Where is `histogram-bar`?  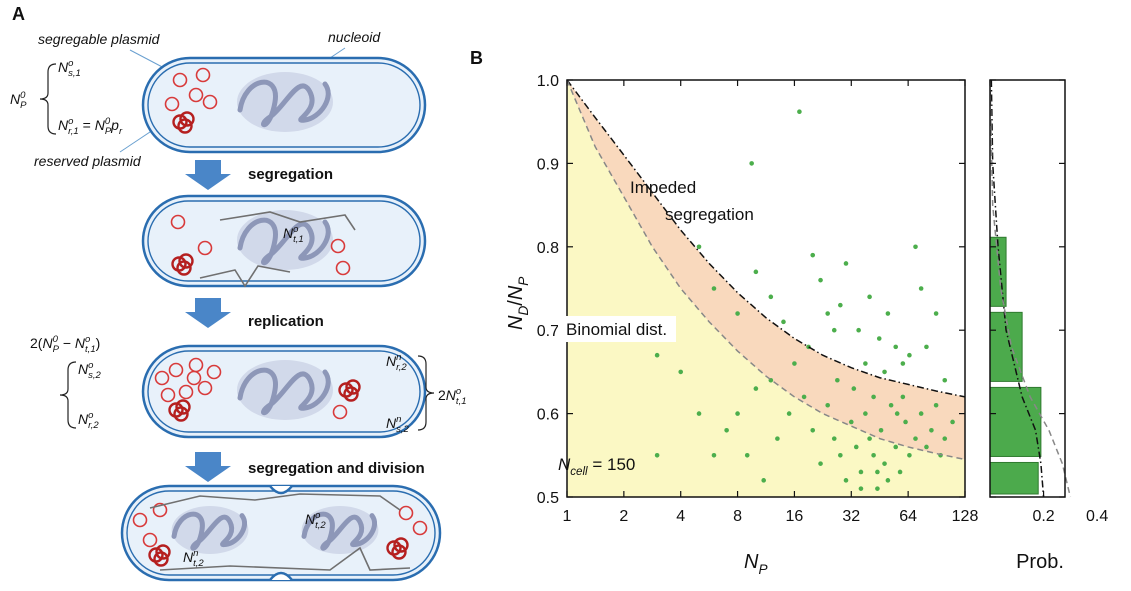 histogram-bar is located at coordinates (1014, 478).